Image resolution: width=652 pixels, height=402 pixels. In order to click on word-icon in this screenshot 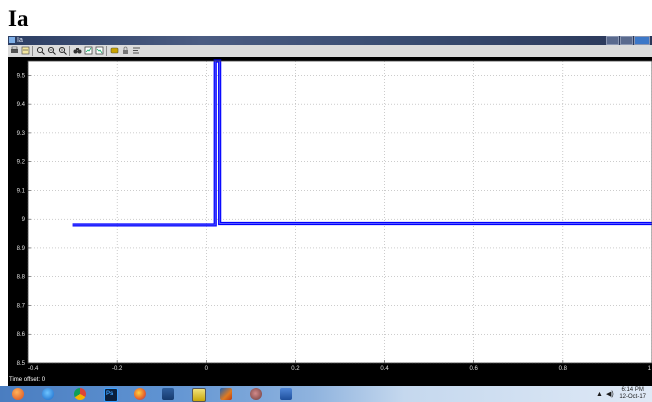, I will do `click(286, 394)`.